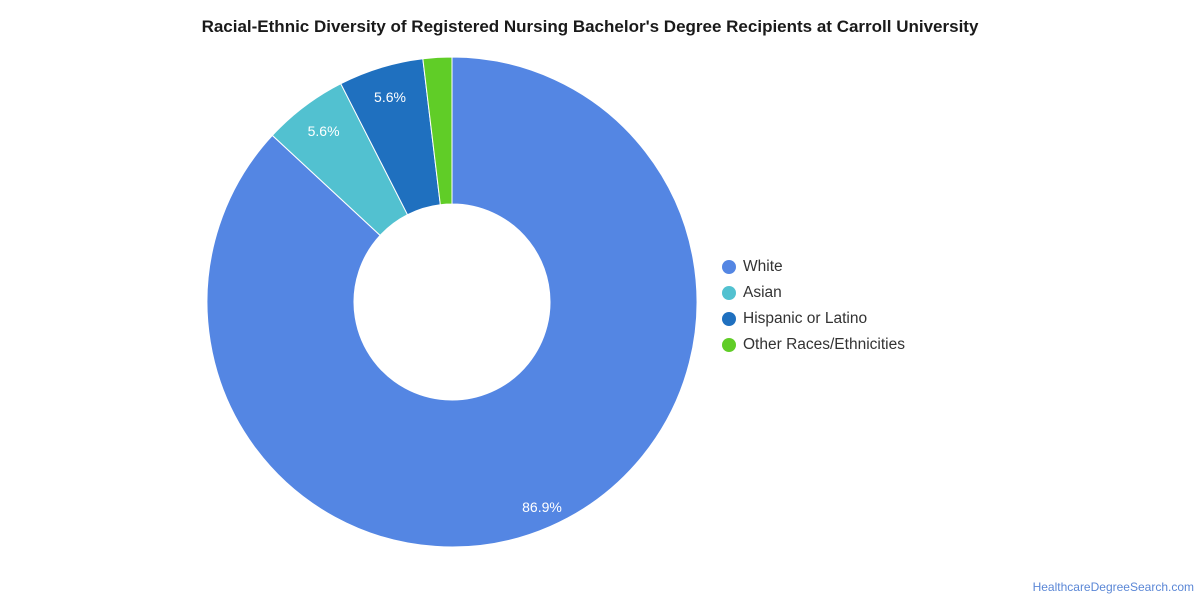  Describe the element at coordinates (1113, 587) in the screenshot. I see `source-link: HealthcareDegreeSearch.com` at that location.